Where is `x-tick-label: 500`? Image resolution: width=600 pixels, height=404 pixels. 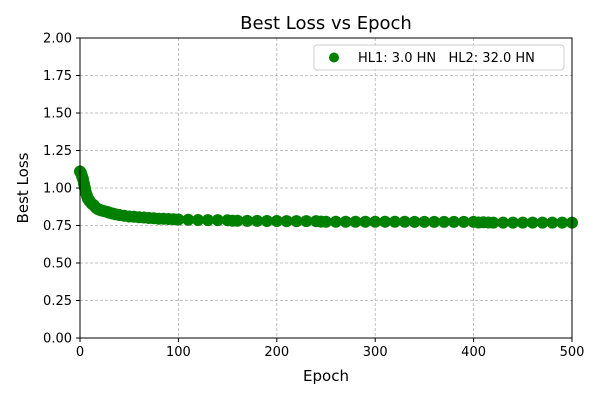 x-tick-label: 500 is located at coordinates (572, 352).